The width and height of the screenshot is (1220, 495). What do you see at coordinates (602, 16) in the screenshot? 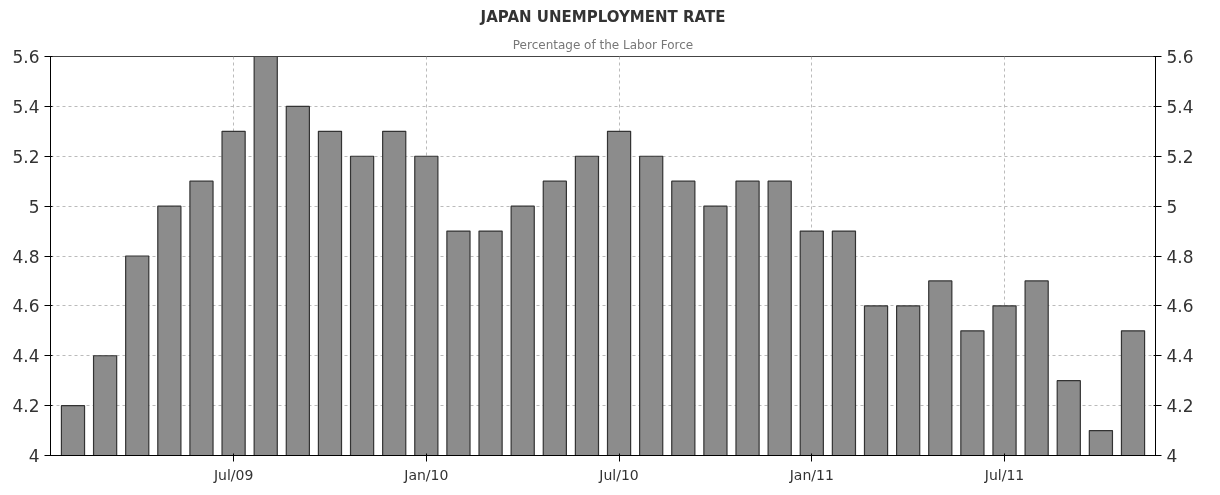
I see `chart-title: JAPAN UNEMPLOYMENT RATE` at bounding box center [602, 16].